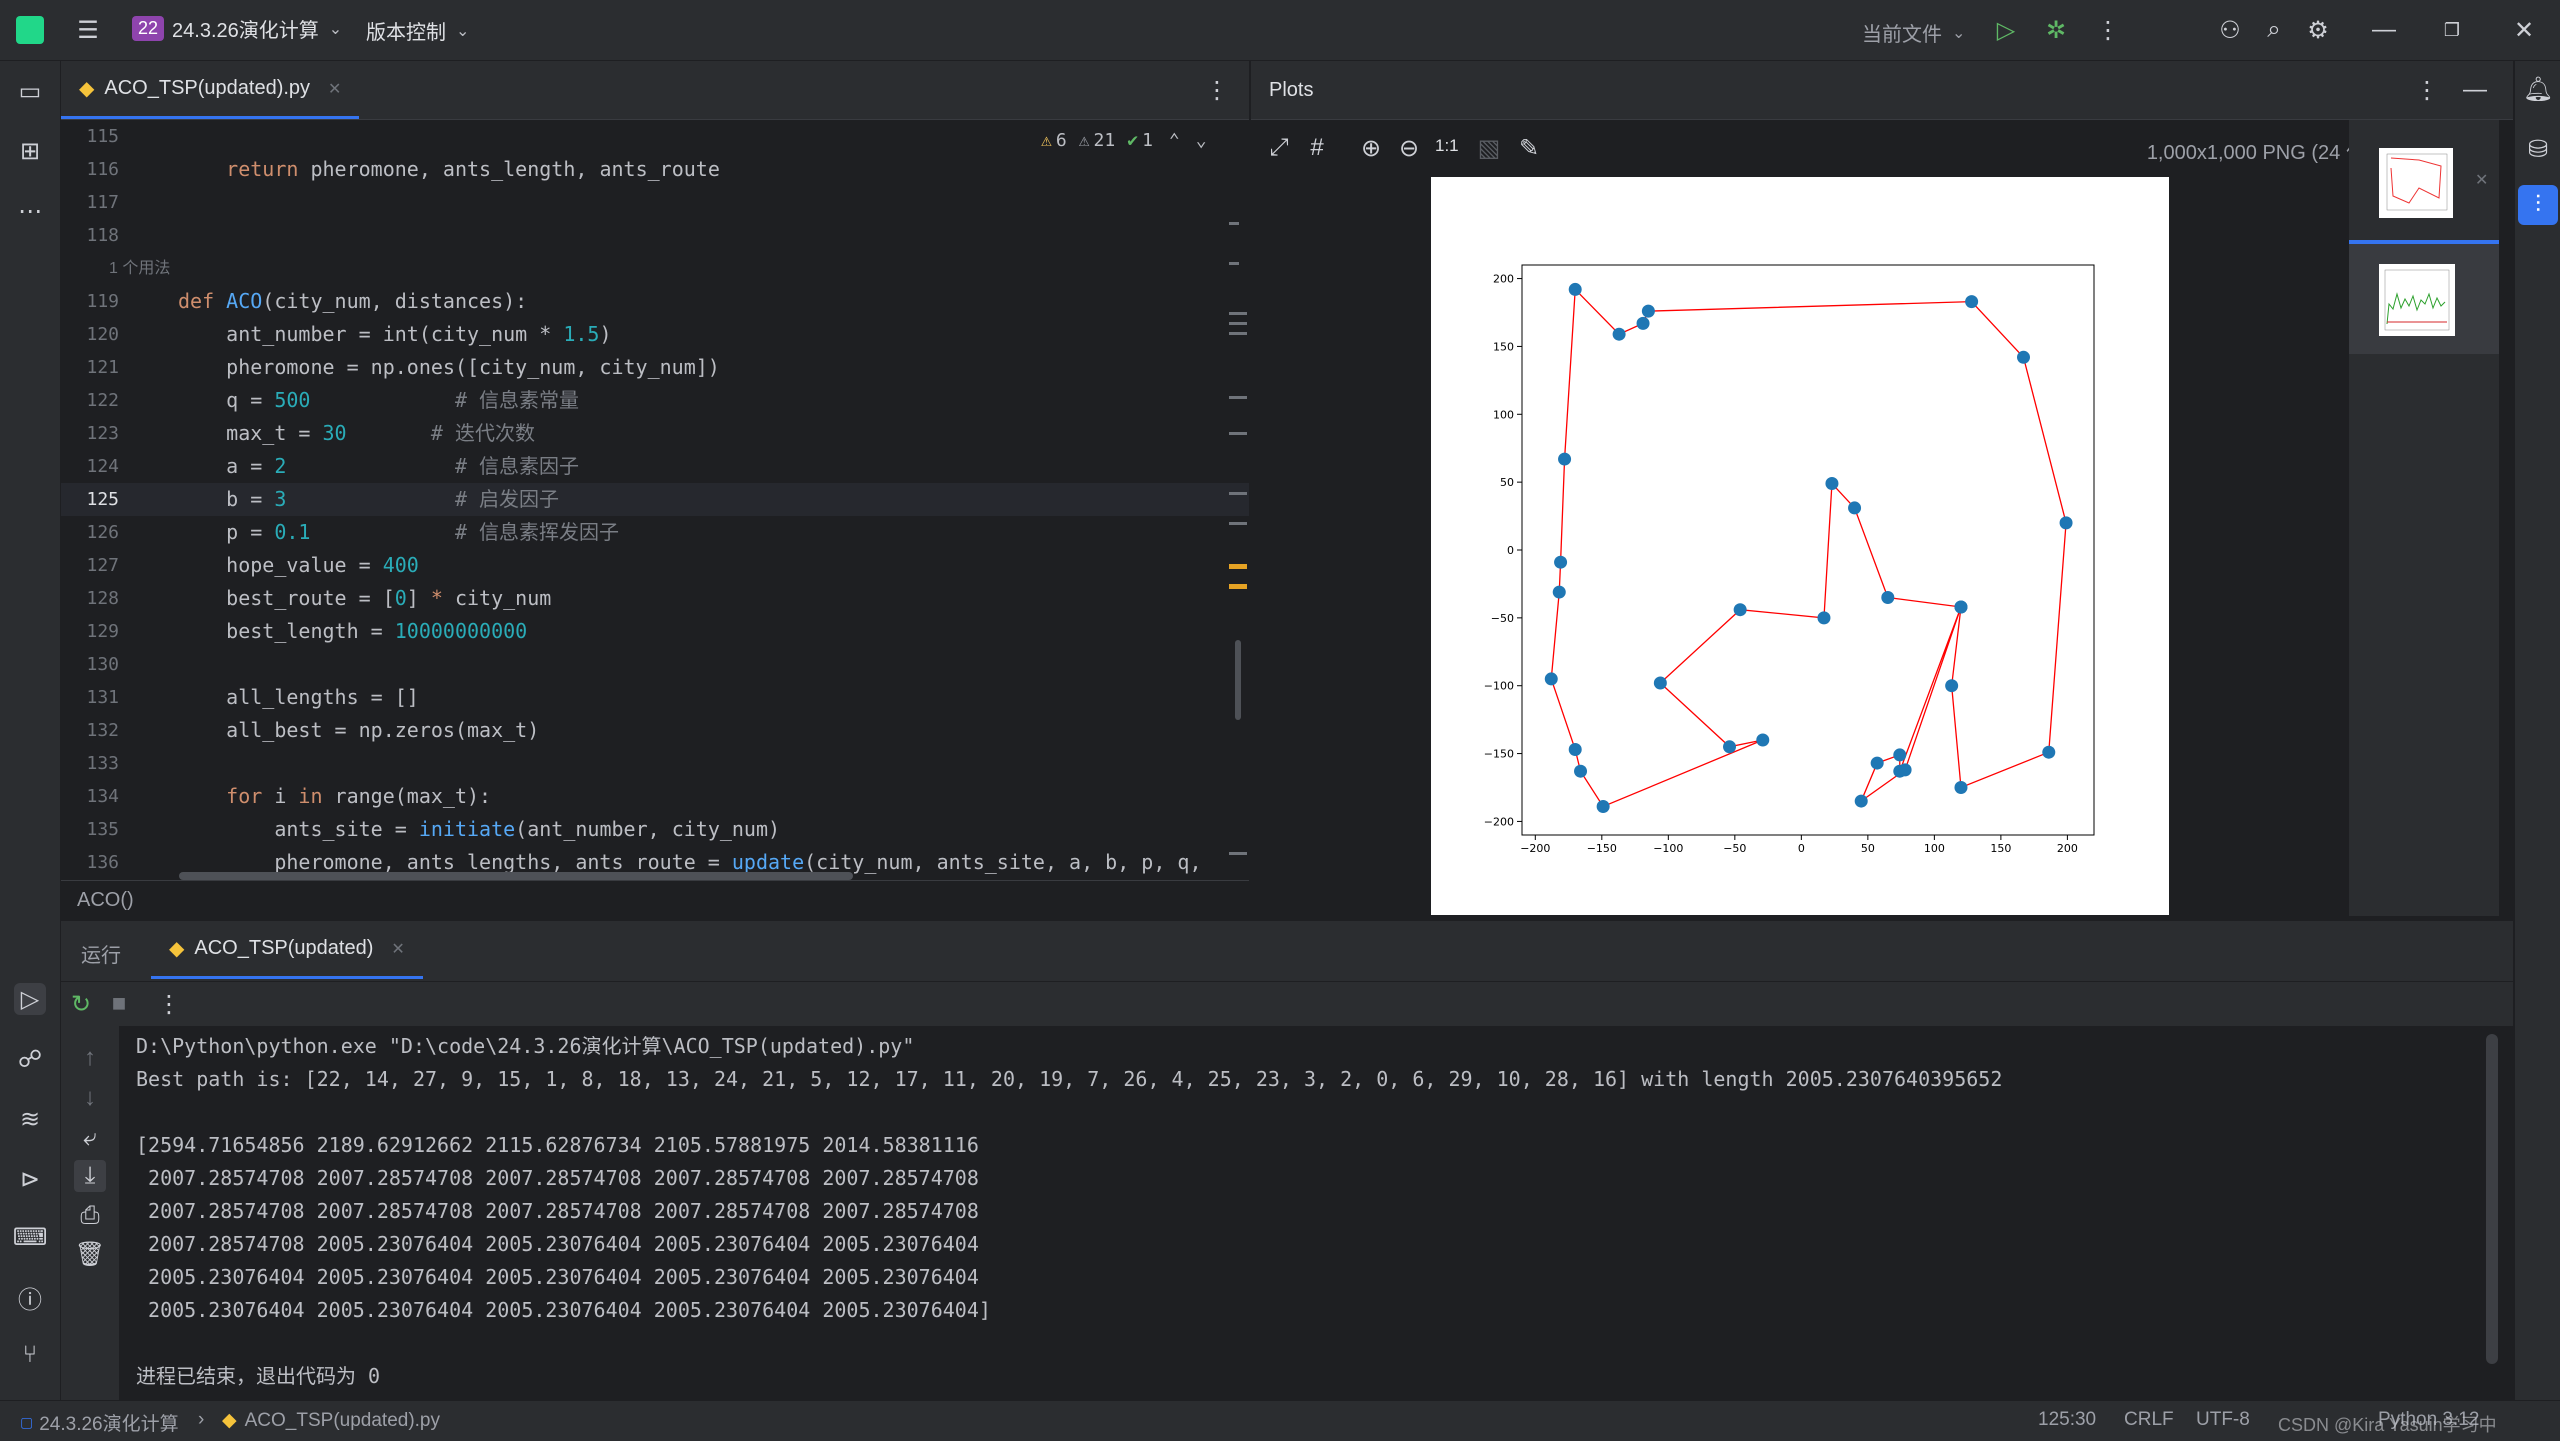  Describe the element at coordinates (2230, 30) in the screenshot. I see `add-user-icon: ⚇` at that location.